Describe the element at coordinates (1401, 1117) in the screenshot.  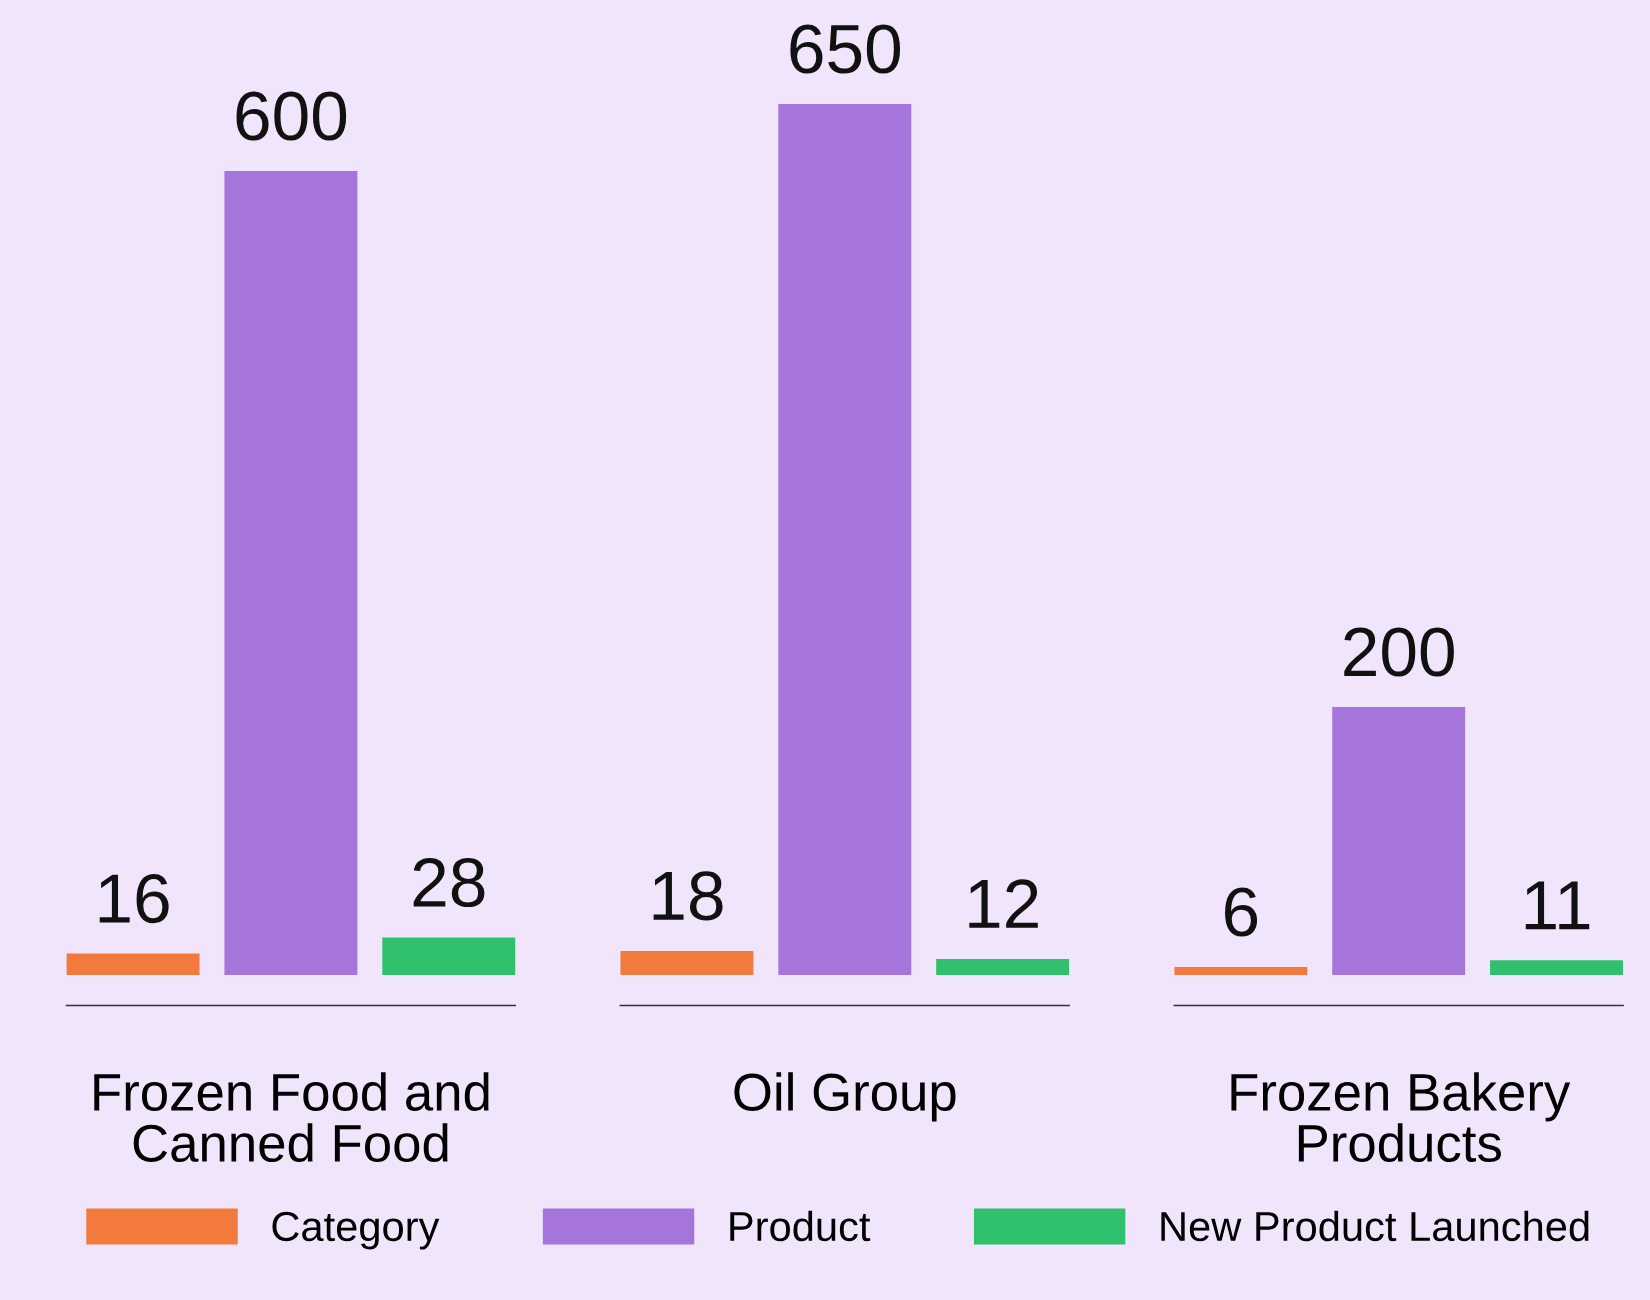
I see `x-tick-label: Frozen Bakery Products` at that location.